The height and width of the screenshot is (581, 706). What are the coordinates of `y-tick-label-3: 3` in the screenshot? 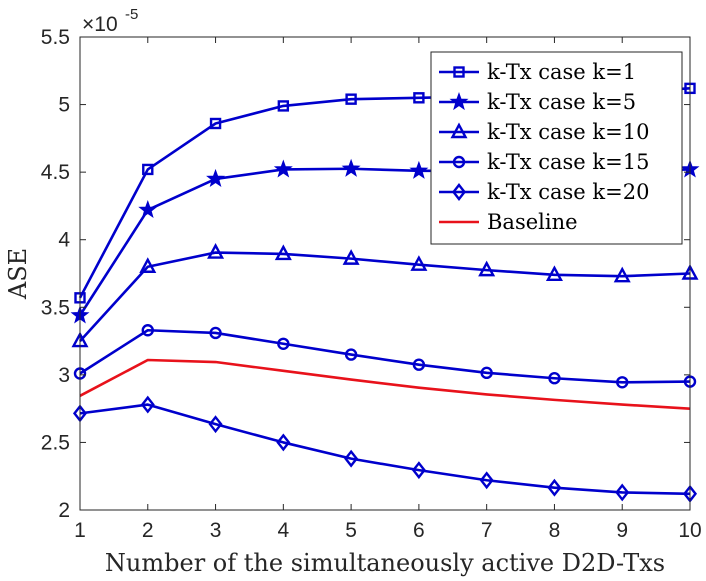 It's located at (64, 375).